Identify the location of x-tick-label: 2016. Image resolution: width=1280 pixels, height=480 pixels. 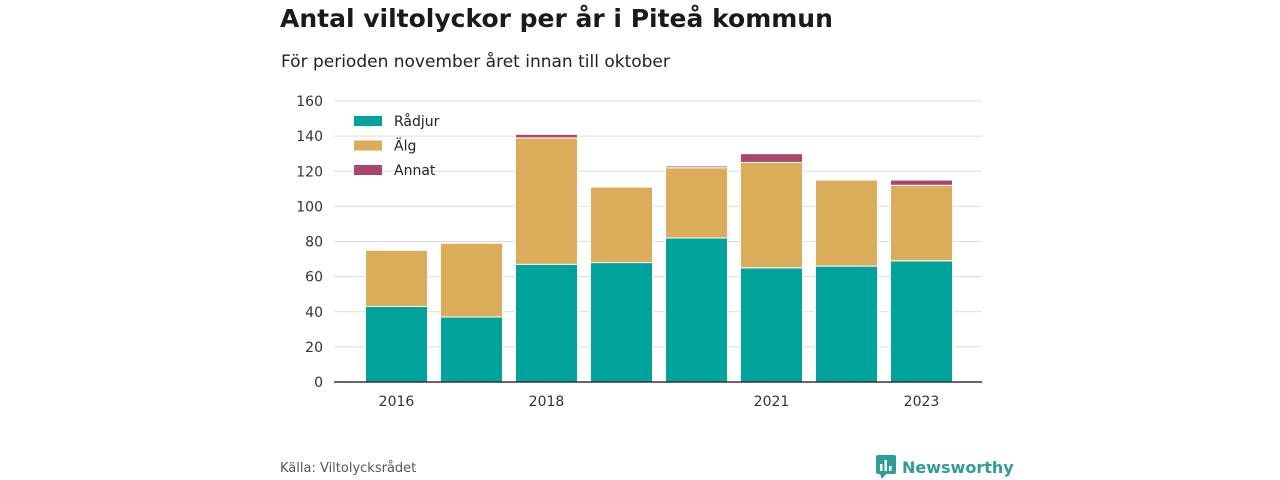
(397, 402).